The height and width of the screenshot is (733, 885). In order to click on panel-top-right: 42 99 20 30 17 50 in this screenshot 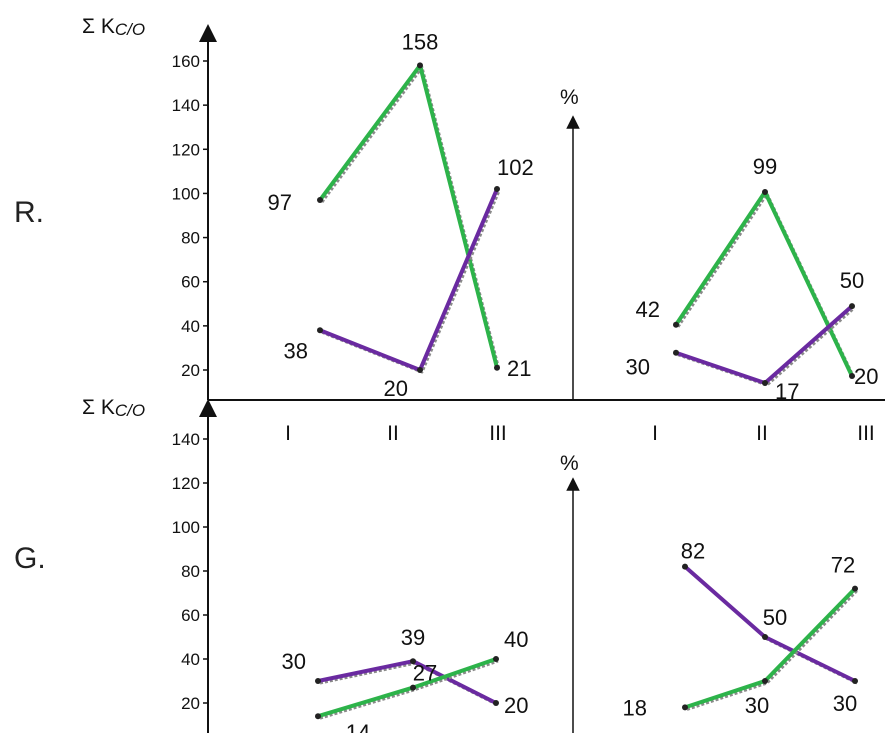, I will do `click(752, 279)`.